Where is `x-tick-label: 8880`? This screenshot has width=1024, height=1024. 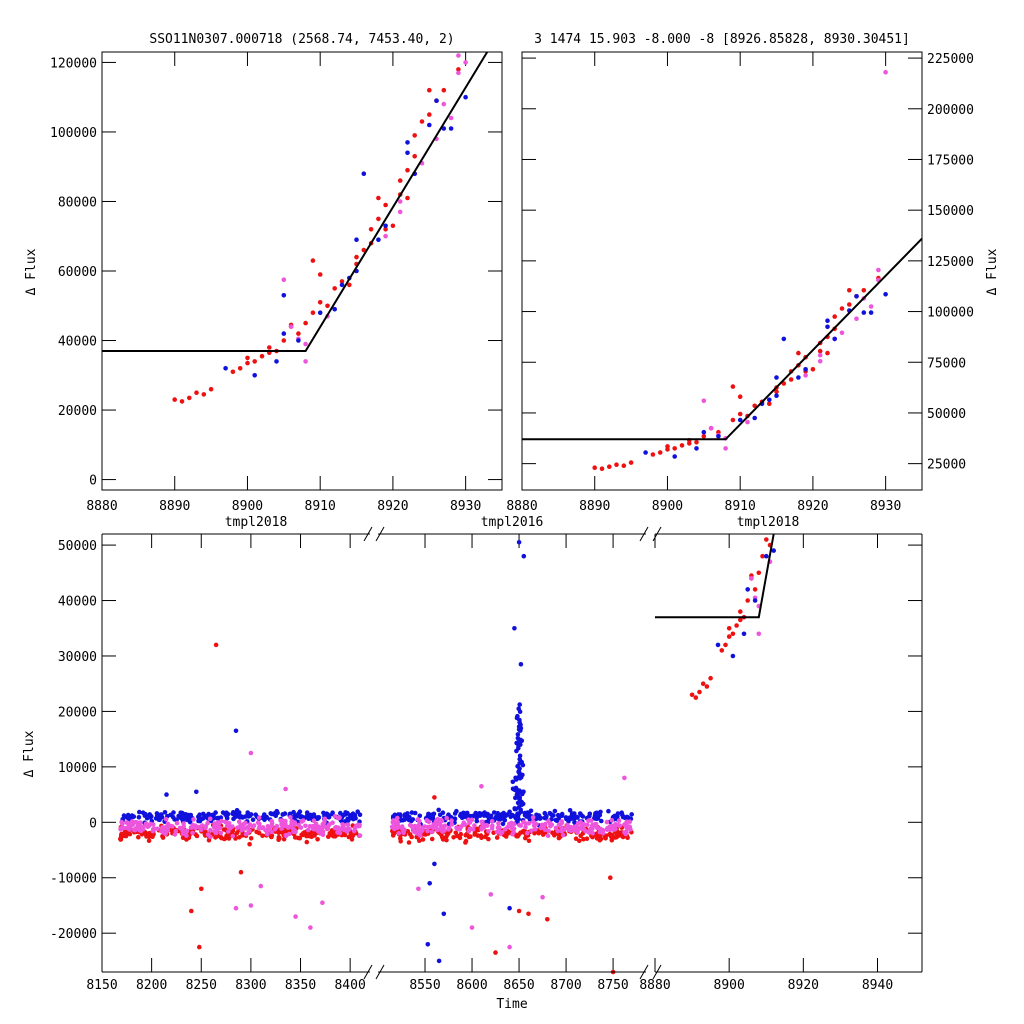
x-tick-label: 8880 is located at coordinates (654, 985).